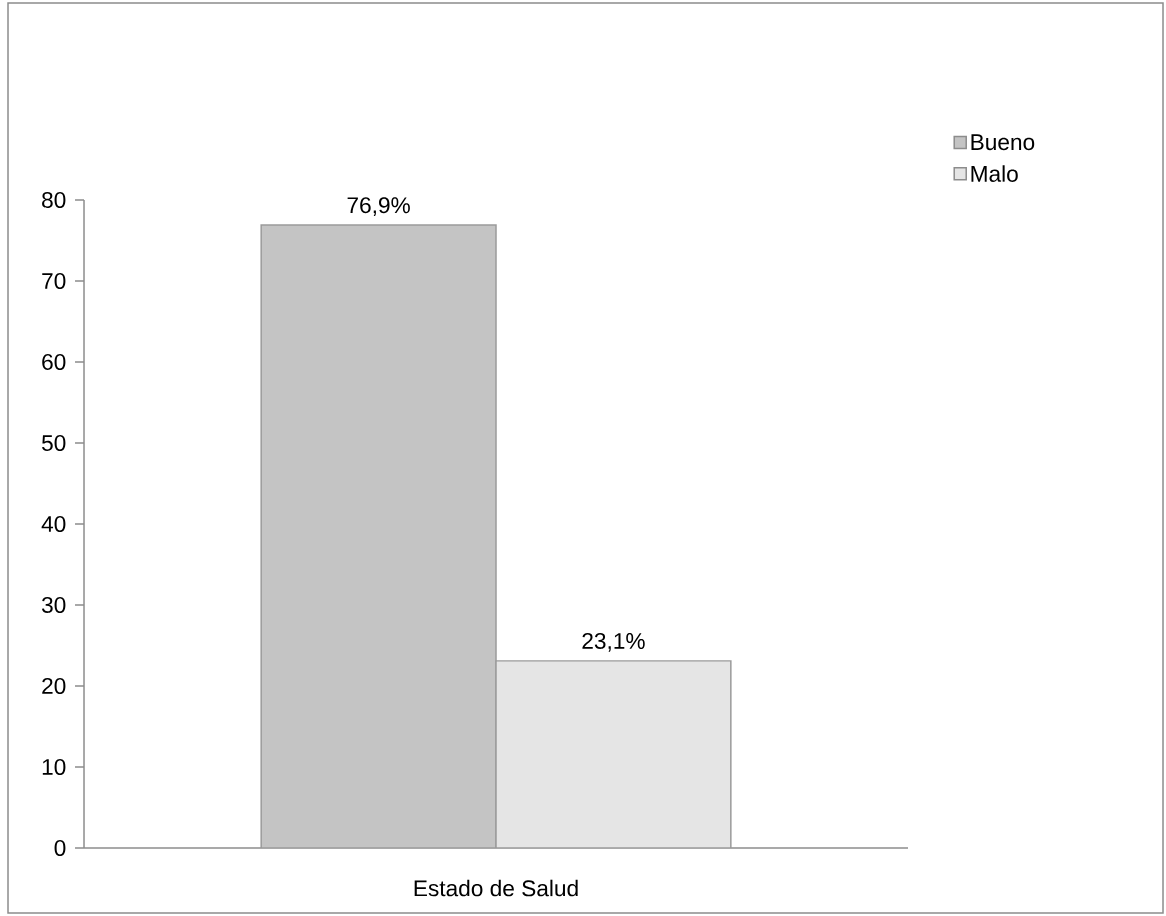 Image resolution: width=1166 pixels, height=916 pixels. I want to click on y-tick-label: 0, so click(60, 848).